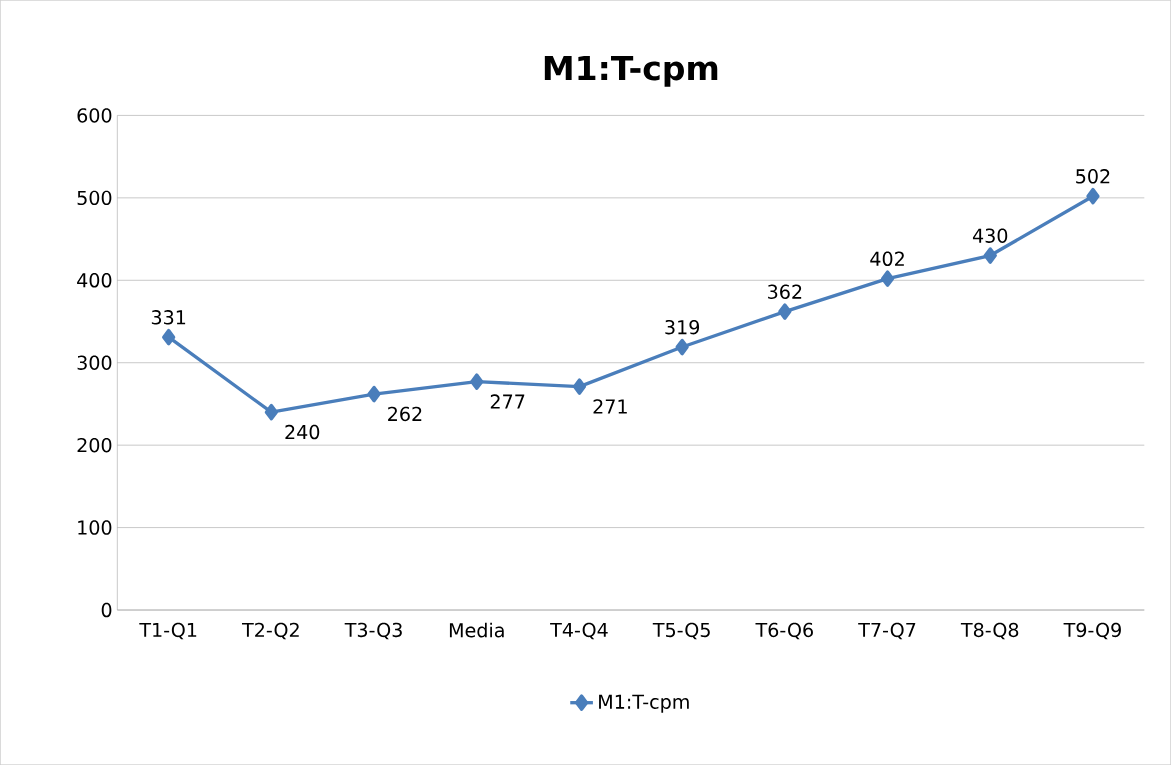  What do you see at coordinates (270, 631) in the screenshot?
I see `x-tick-label: T2-Q2` at bounding box center [270, 631].